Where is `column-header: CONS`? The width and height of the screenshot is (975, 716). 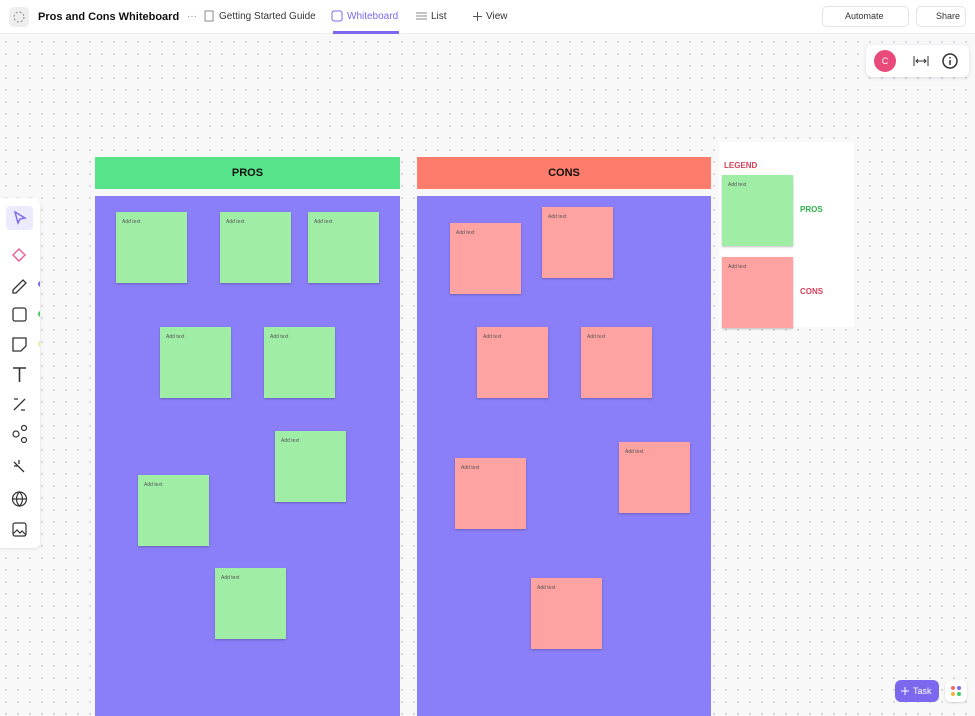 column-header: CONS is located at coordinates (564, 173).